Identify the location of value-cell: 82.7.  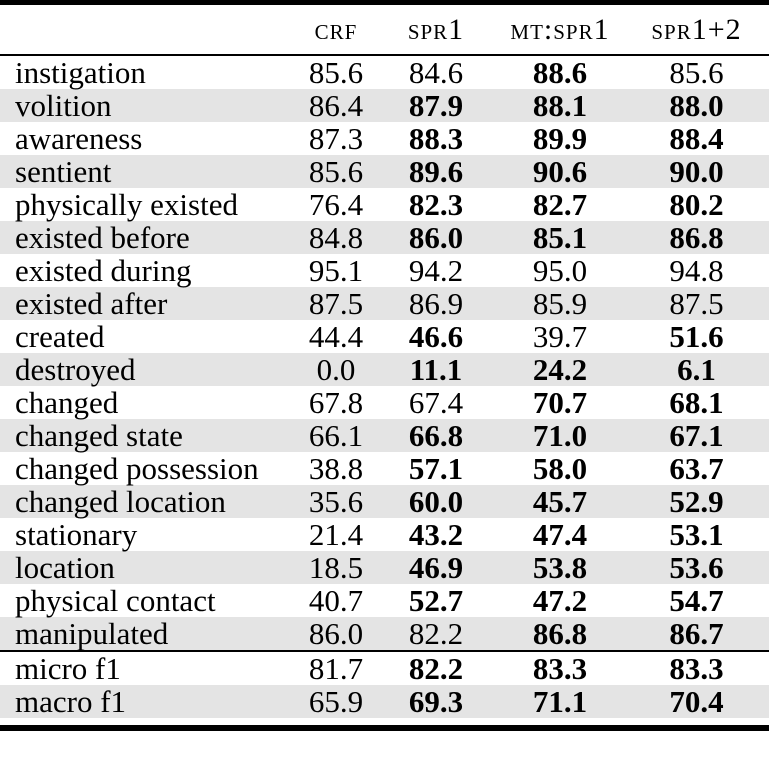
(560, 204).